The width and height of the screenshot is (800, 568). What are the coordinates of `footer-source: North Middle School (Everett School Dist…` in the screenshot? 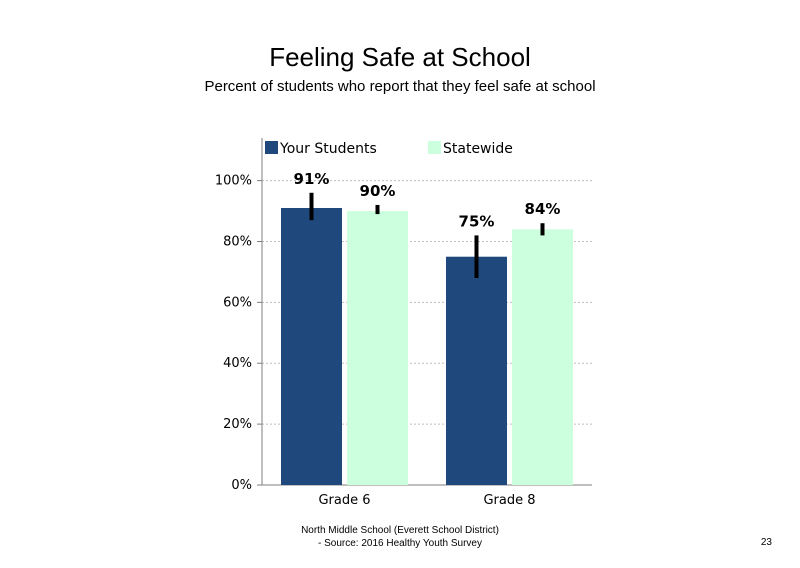 It's located at (400, 537).